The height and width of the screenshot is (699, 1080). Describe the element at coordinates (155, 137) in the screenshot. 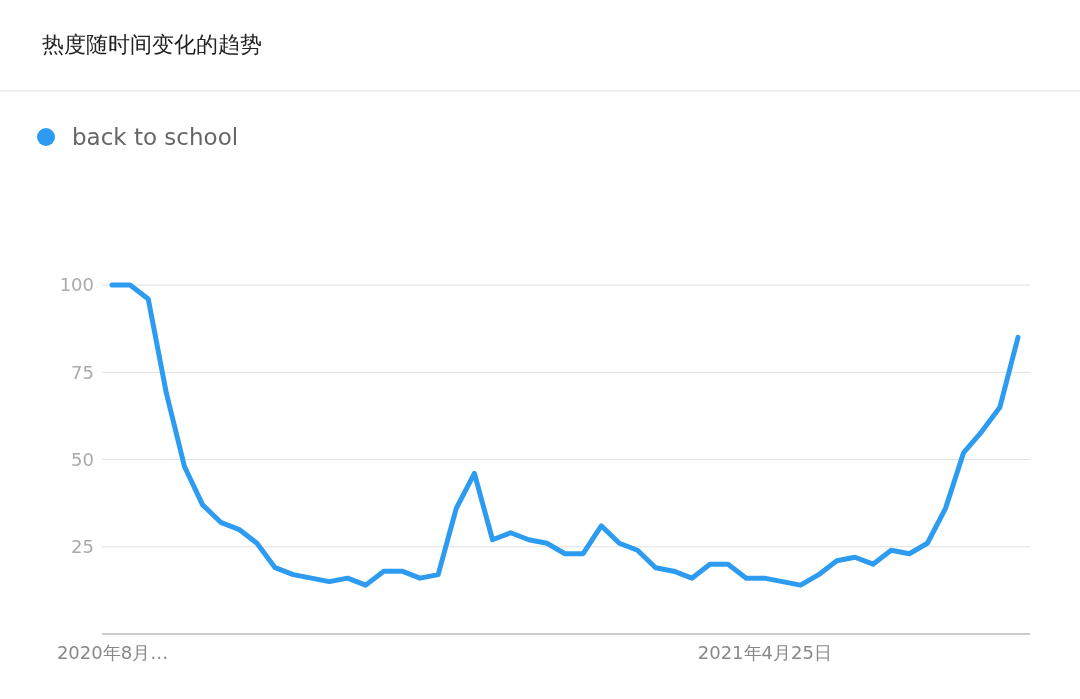

I see `legend-label: back to school` at that location.